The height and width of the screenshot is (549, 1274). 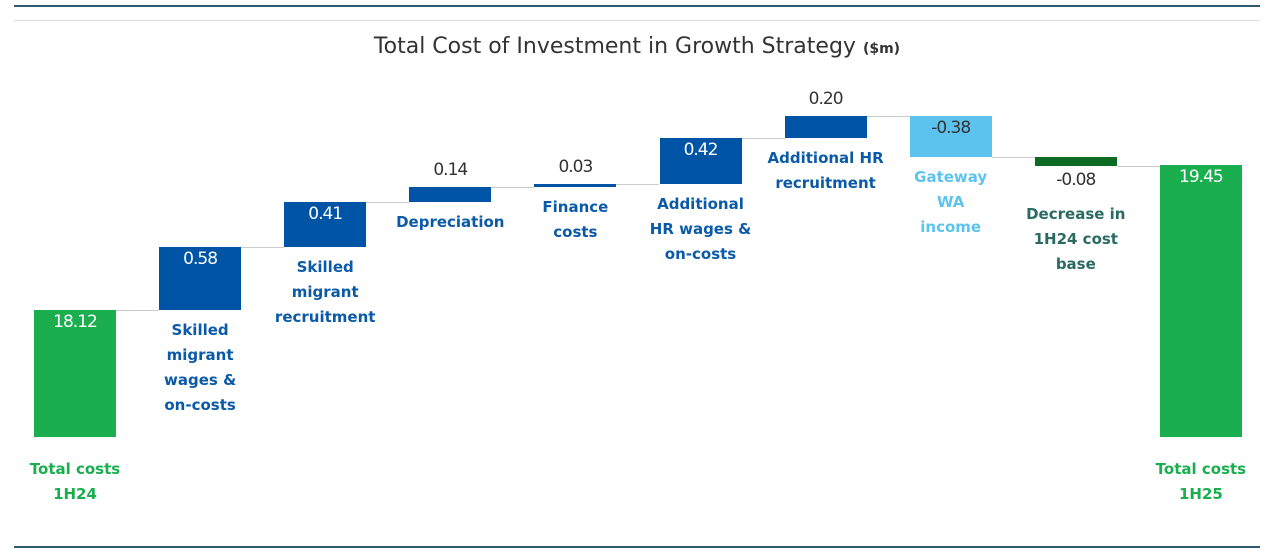 I want to click on category-label: Additional HR recruitment, so click(x=825, y=170).